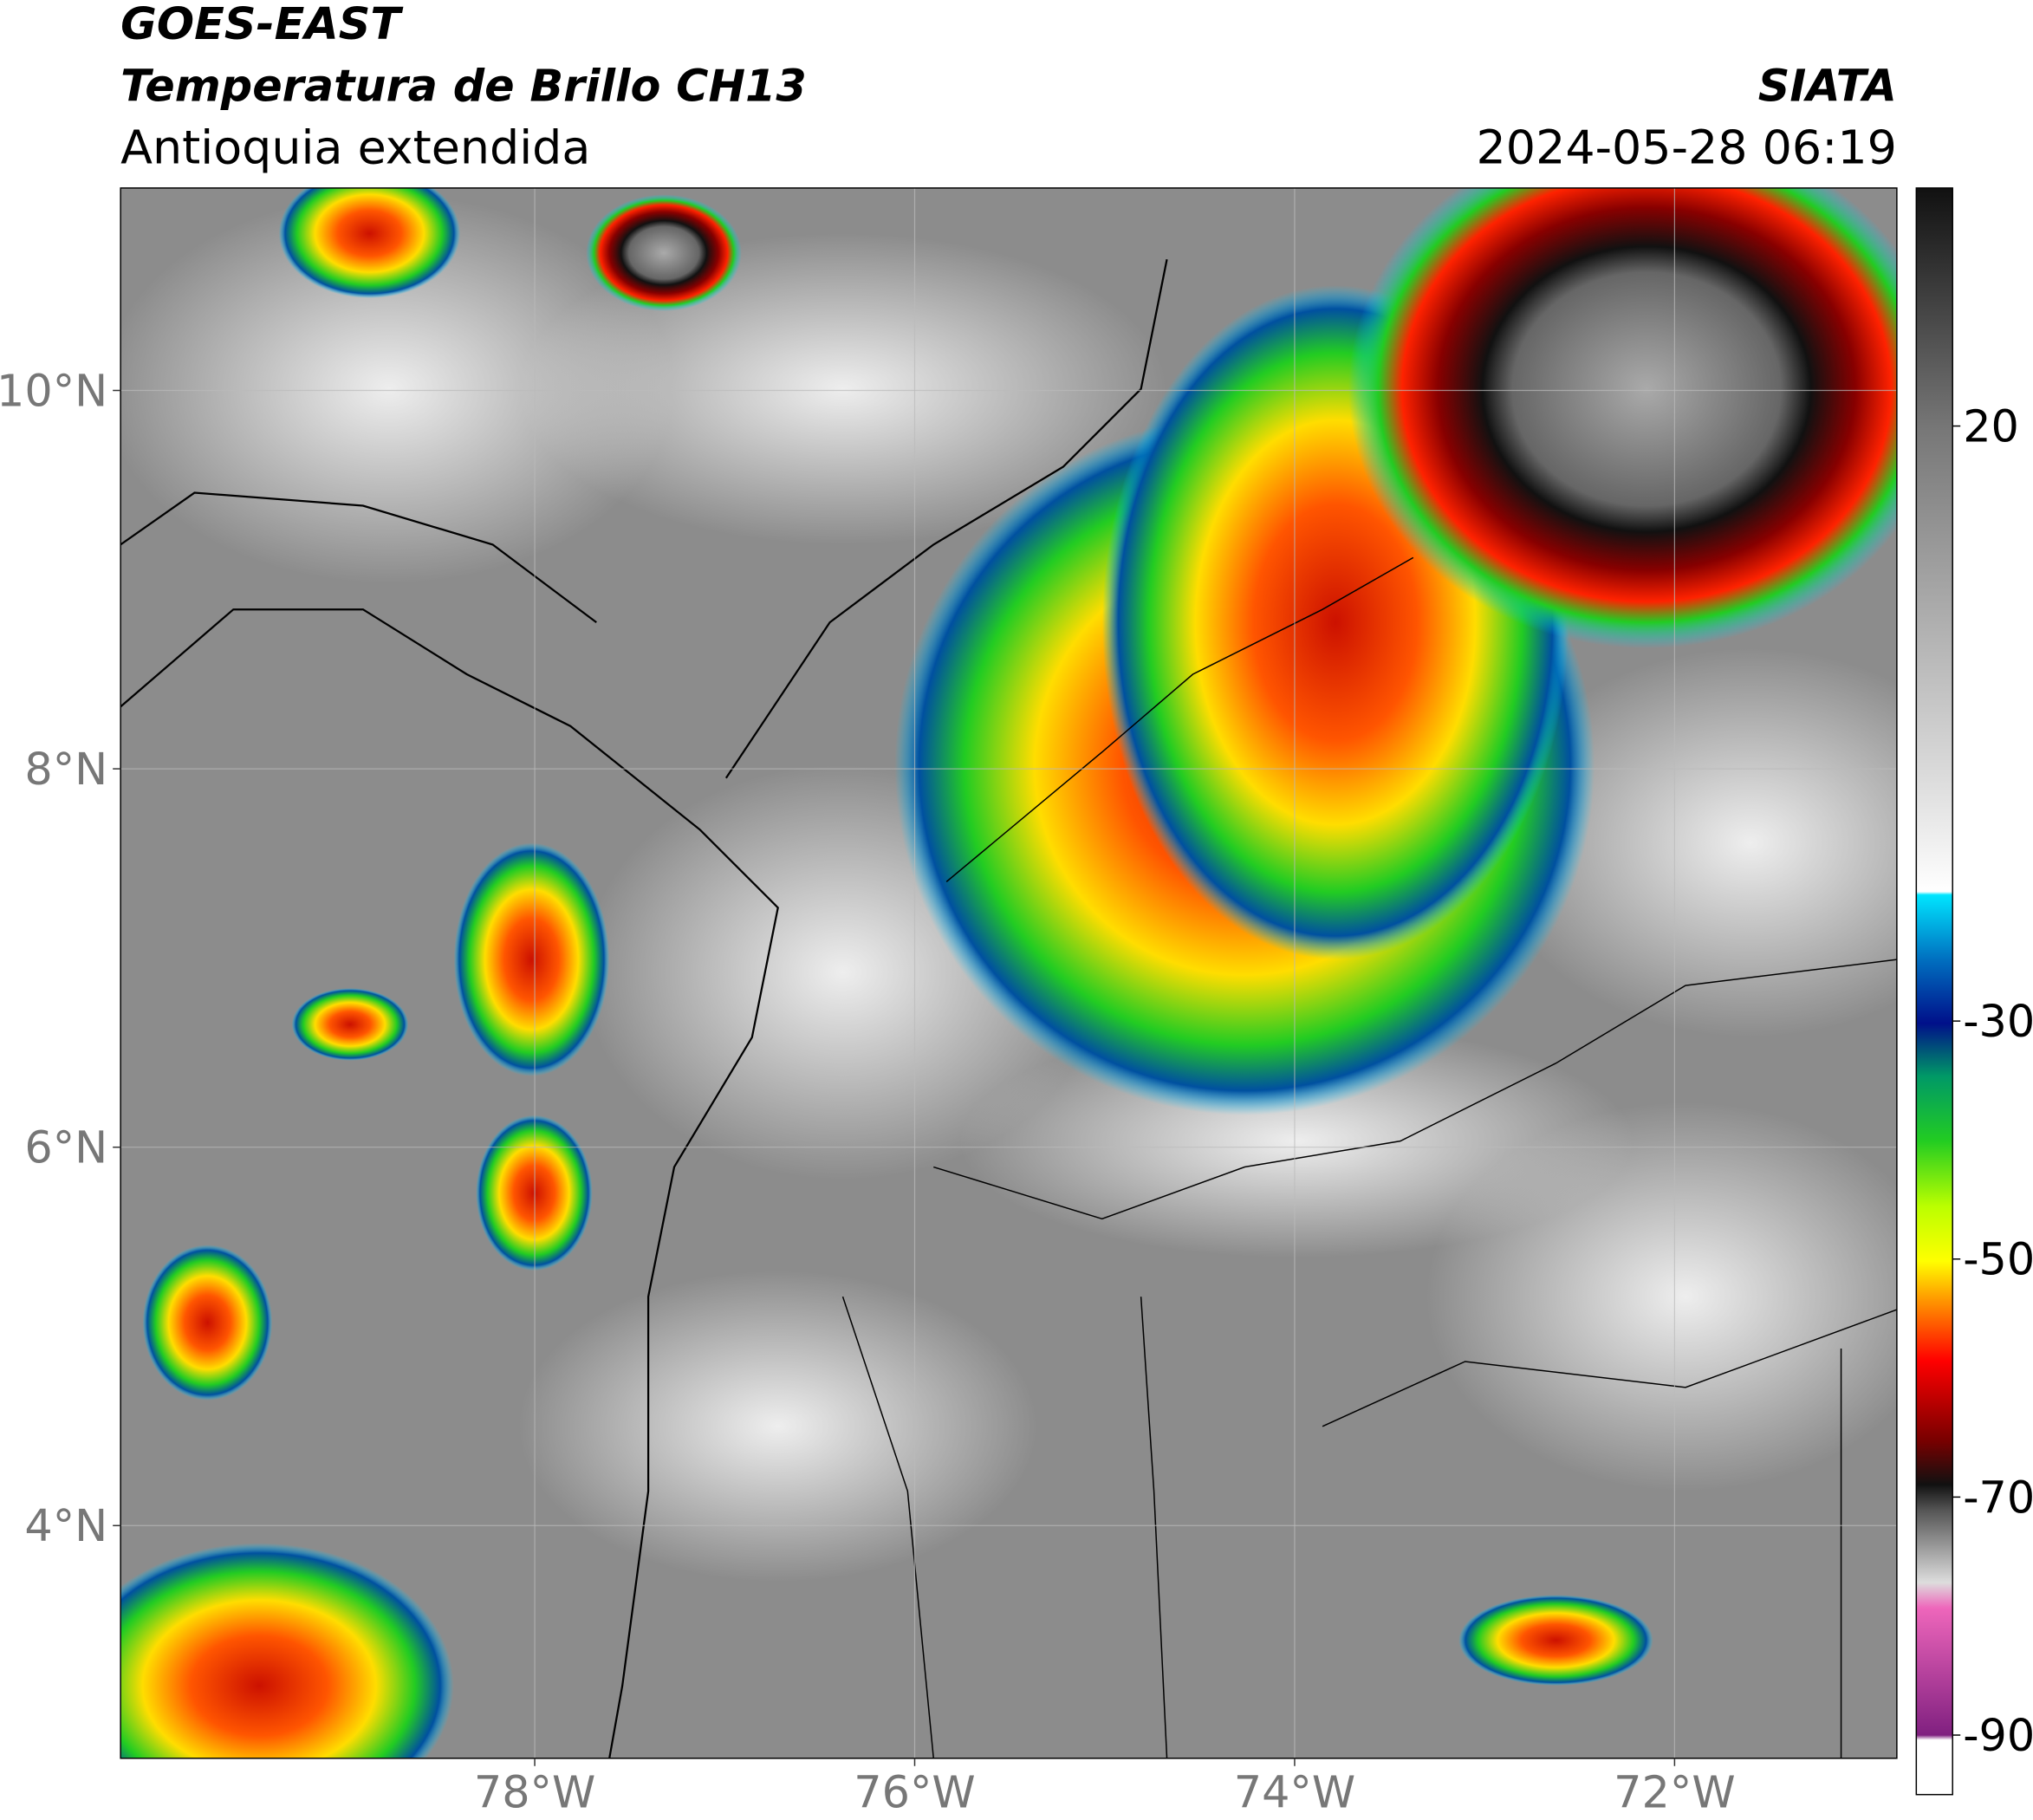 Image resolution: width=2033 pixels, height=1820 pixels. What do you see at coordinates (1998, 1735) in the screenshot?
I see `colorbar-tick-label: -90` at bounding box center [1998, 1735].